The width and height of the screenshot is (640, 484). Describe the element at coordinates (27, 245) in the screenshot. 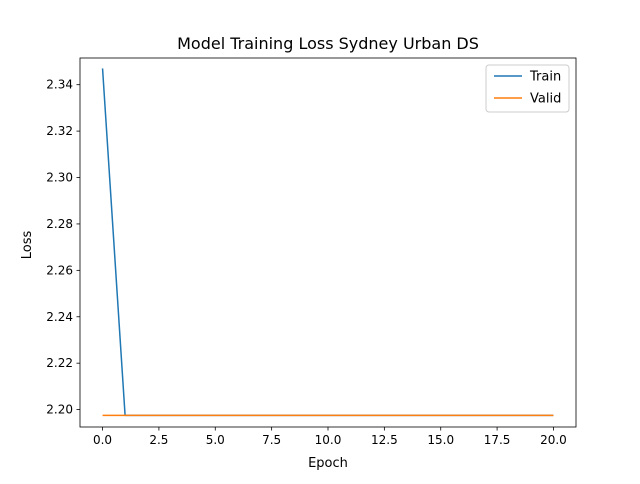

I see `y-axis-label: Loss` at that location.